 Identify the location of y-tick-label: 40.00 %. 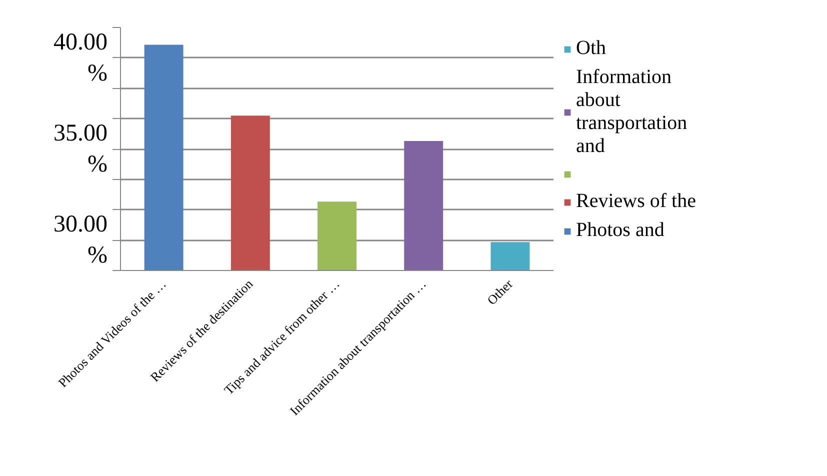
(81, 58).